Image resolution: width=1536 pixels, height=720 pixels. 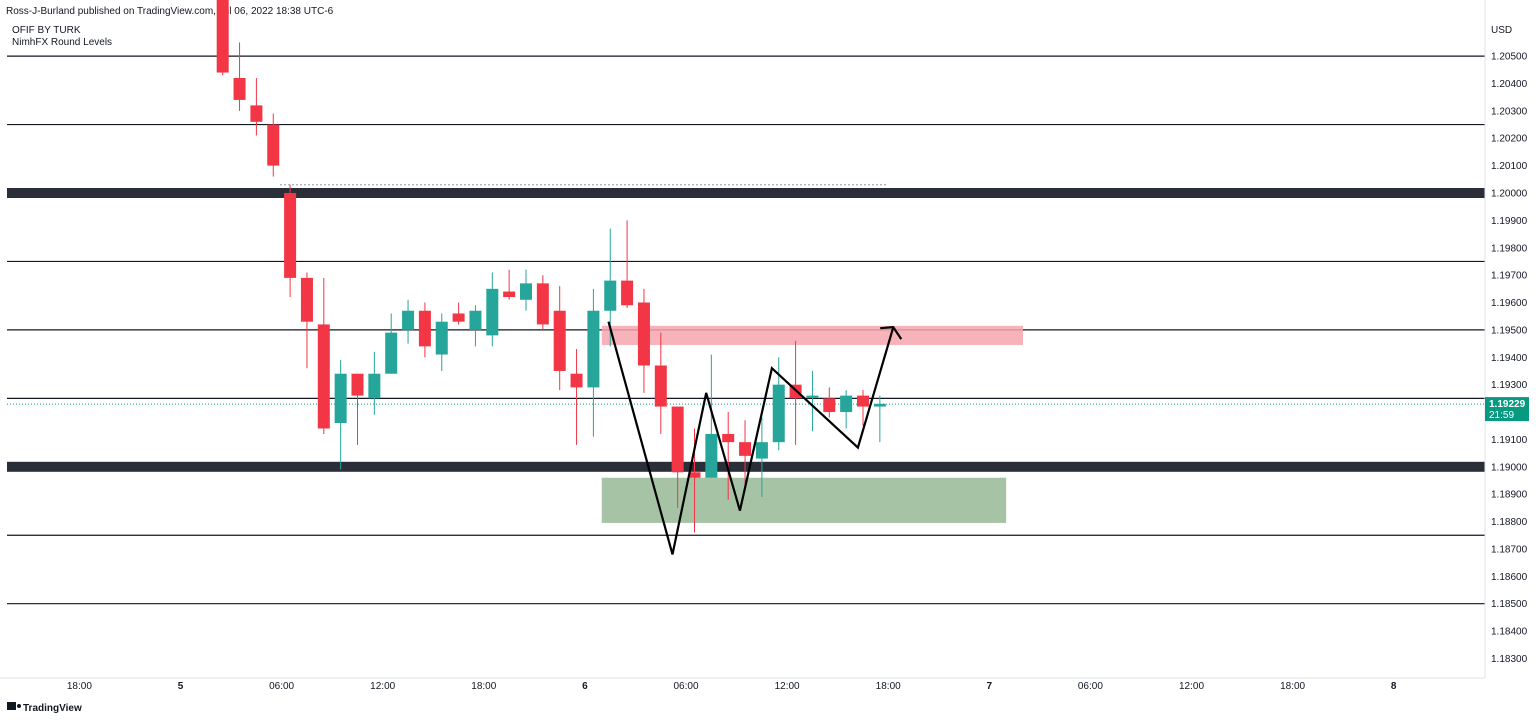 What do you see at coordinates (804, 500) in the screenshot?
I see `demand-zone` at bounding box center [804, 500].